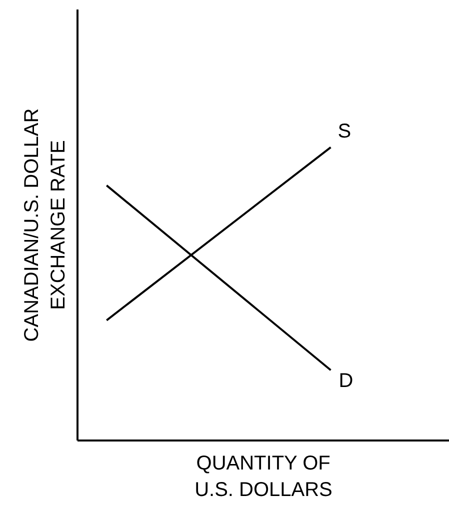  I want to click on series-label: D, so click(346, 381).